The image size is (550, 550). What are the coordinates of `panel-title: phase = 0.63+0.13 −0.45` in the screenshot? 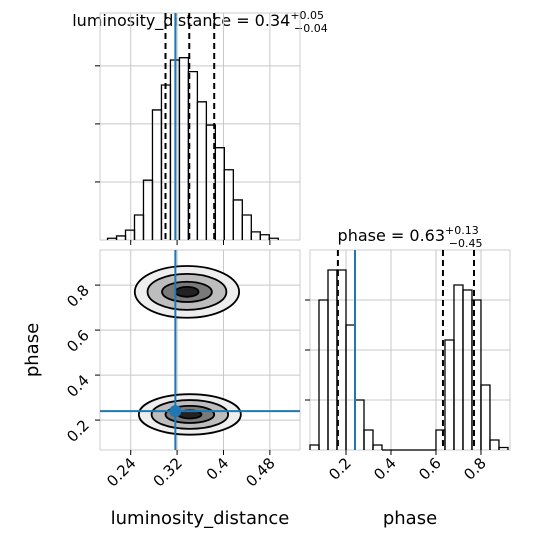 It's located at (410, 237).